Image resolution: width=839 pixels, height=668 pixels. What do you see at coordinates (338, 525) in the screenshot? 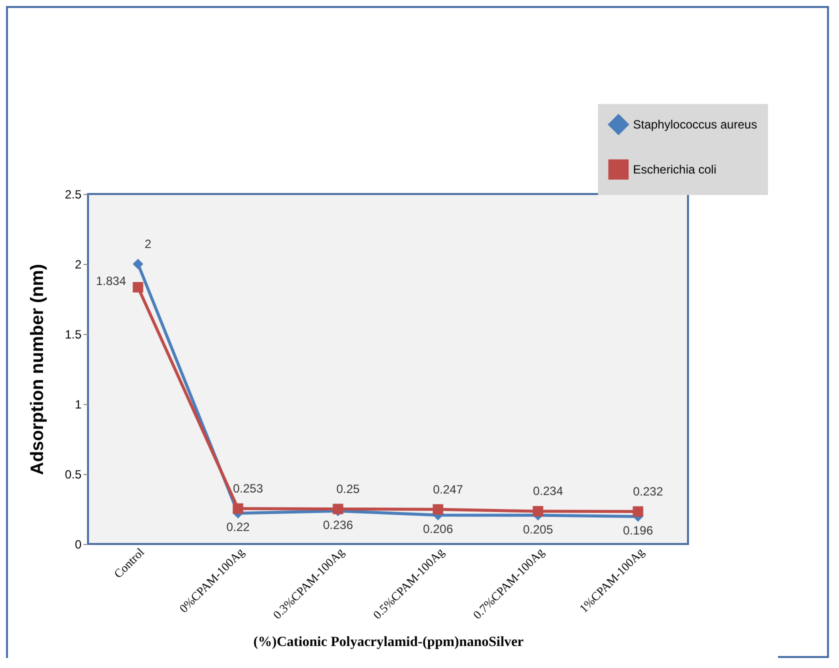
I see `data-label: 0.236` at bounding box center [338, 525].